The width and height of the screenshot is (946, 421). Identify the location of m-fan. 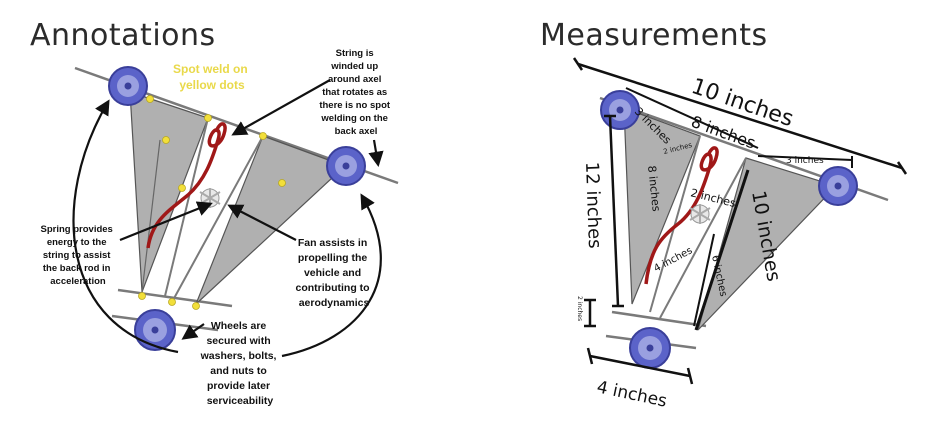
(700, 214).